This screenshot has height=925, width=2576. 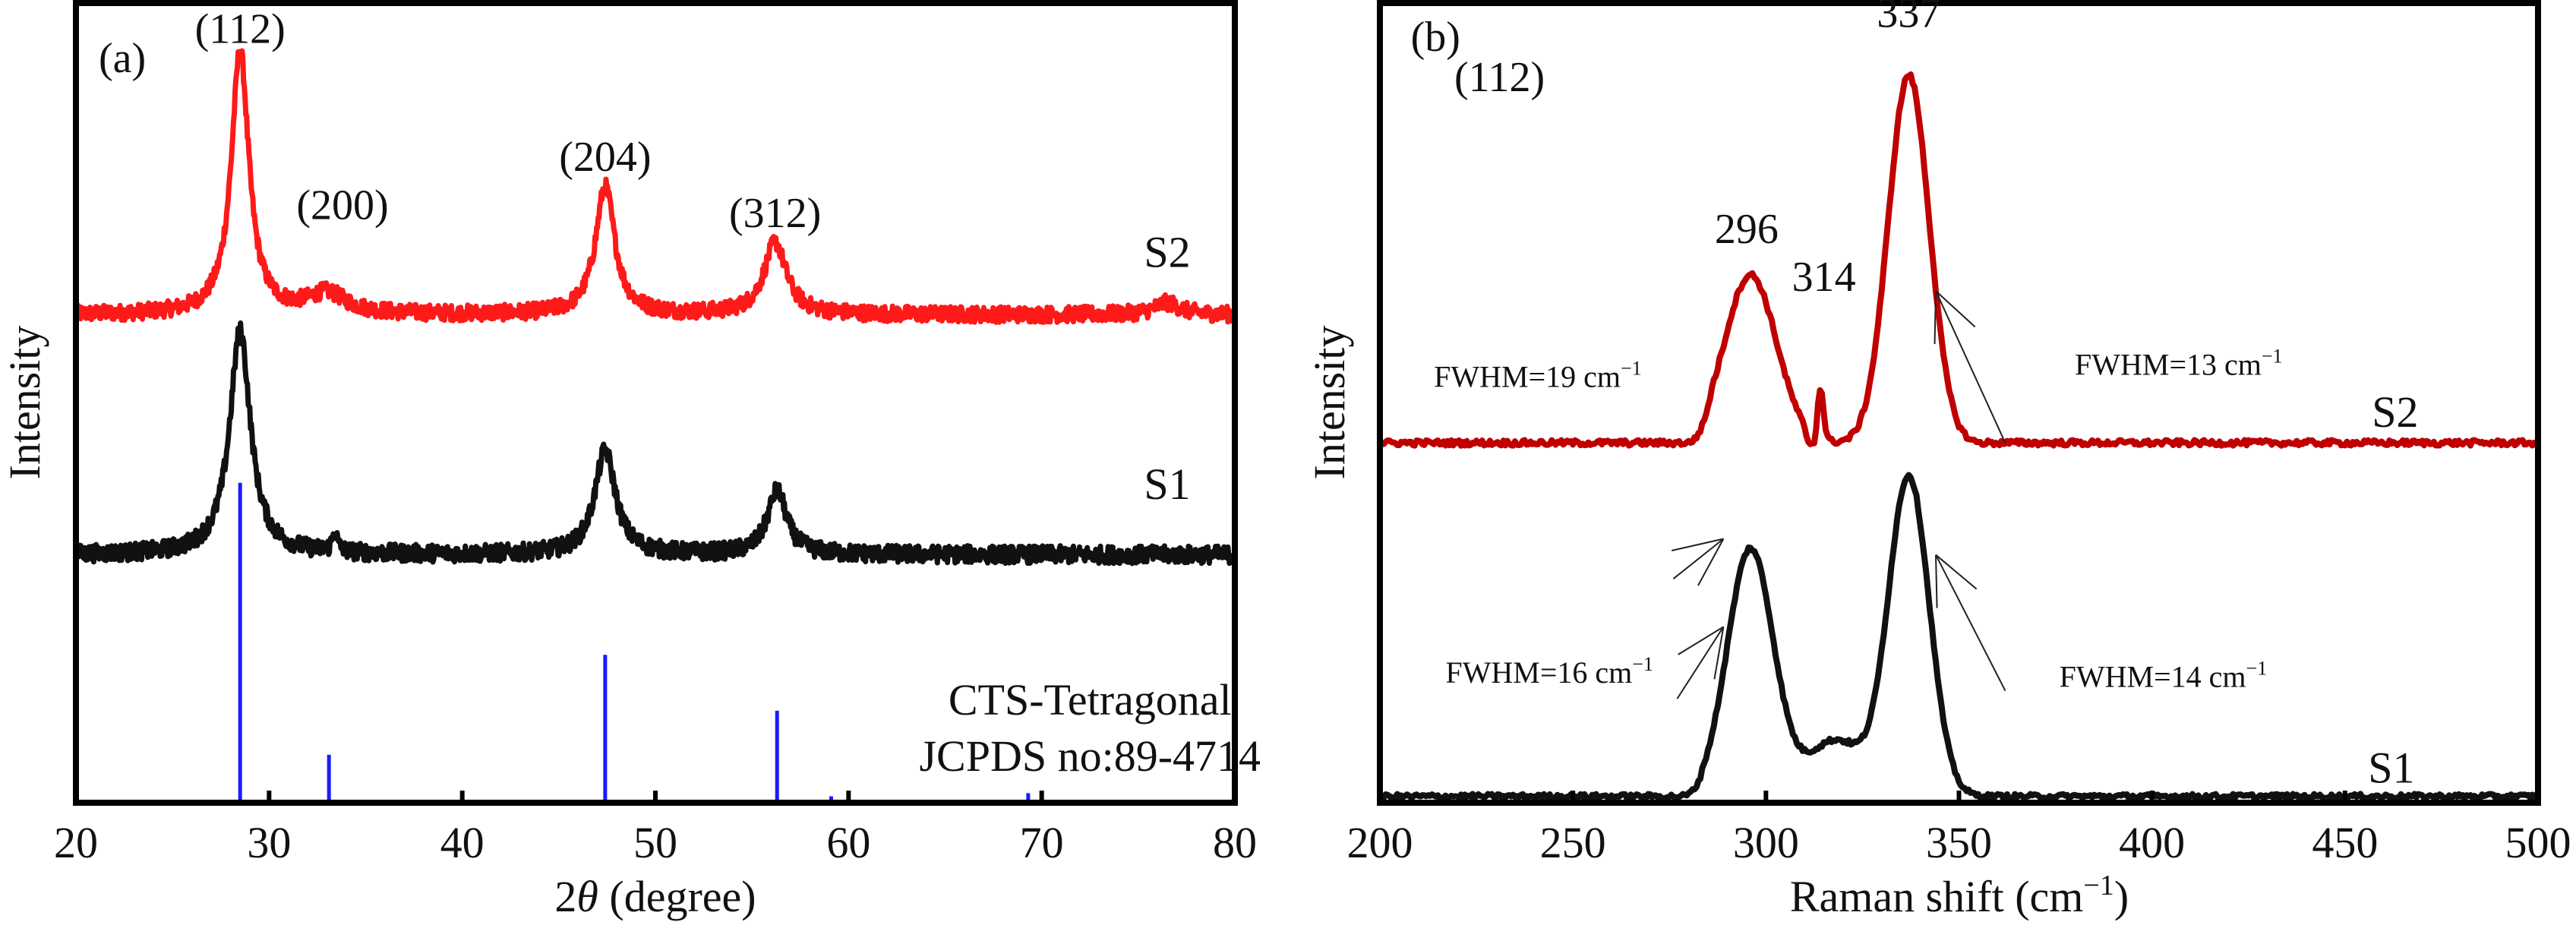 I want to click on panel-label: (a), so click(x=123, y=59).